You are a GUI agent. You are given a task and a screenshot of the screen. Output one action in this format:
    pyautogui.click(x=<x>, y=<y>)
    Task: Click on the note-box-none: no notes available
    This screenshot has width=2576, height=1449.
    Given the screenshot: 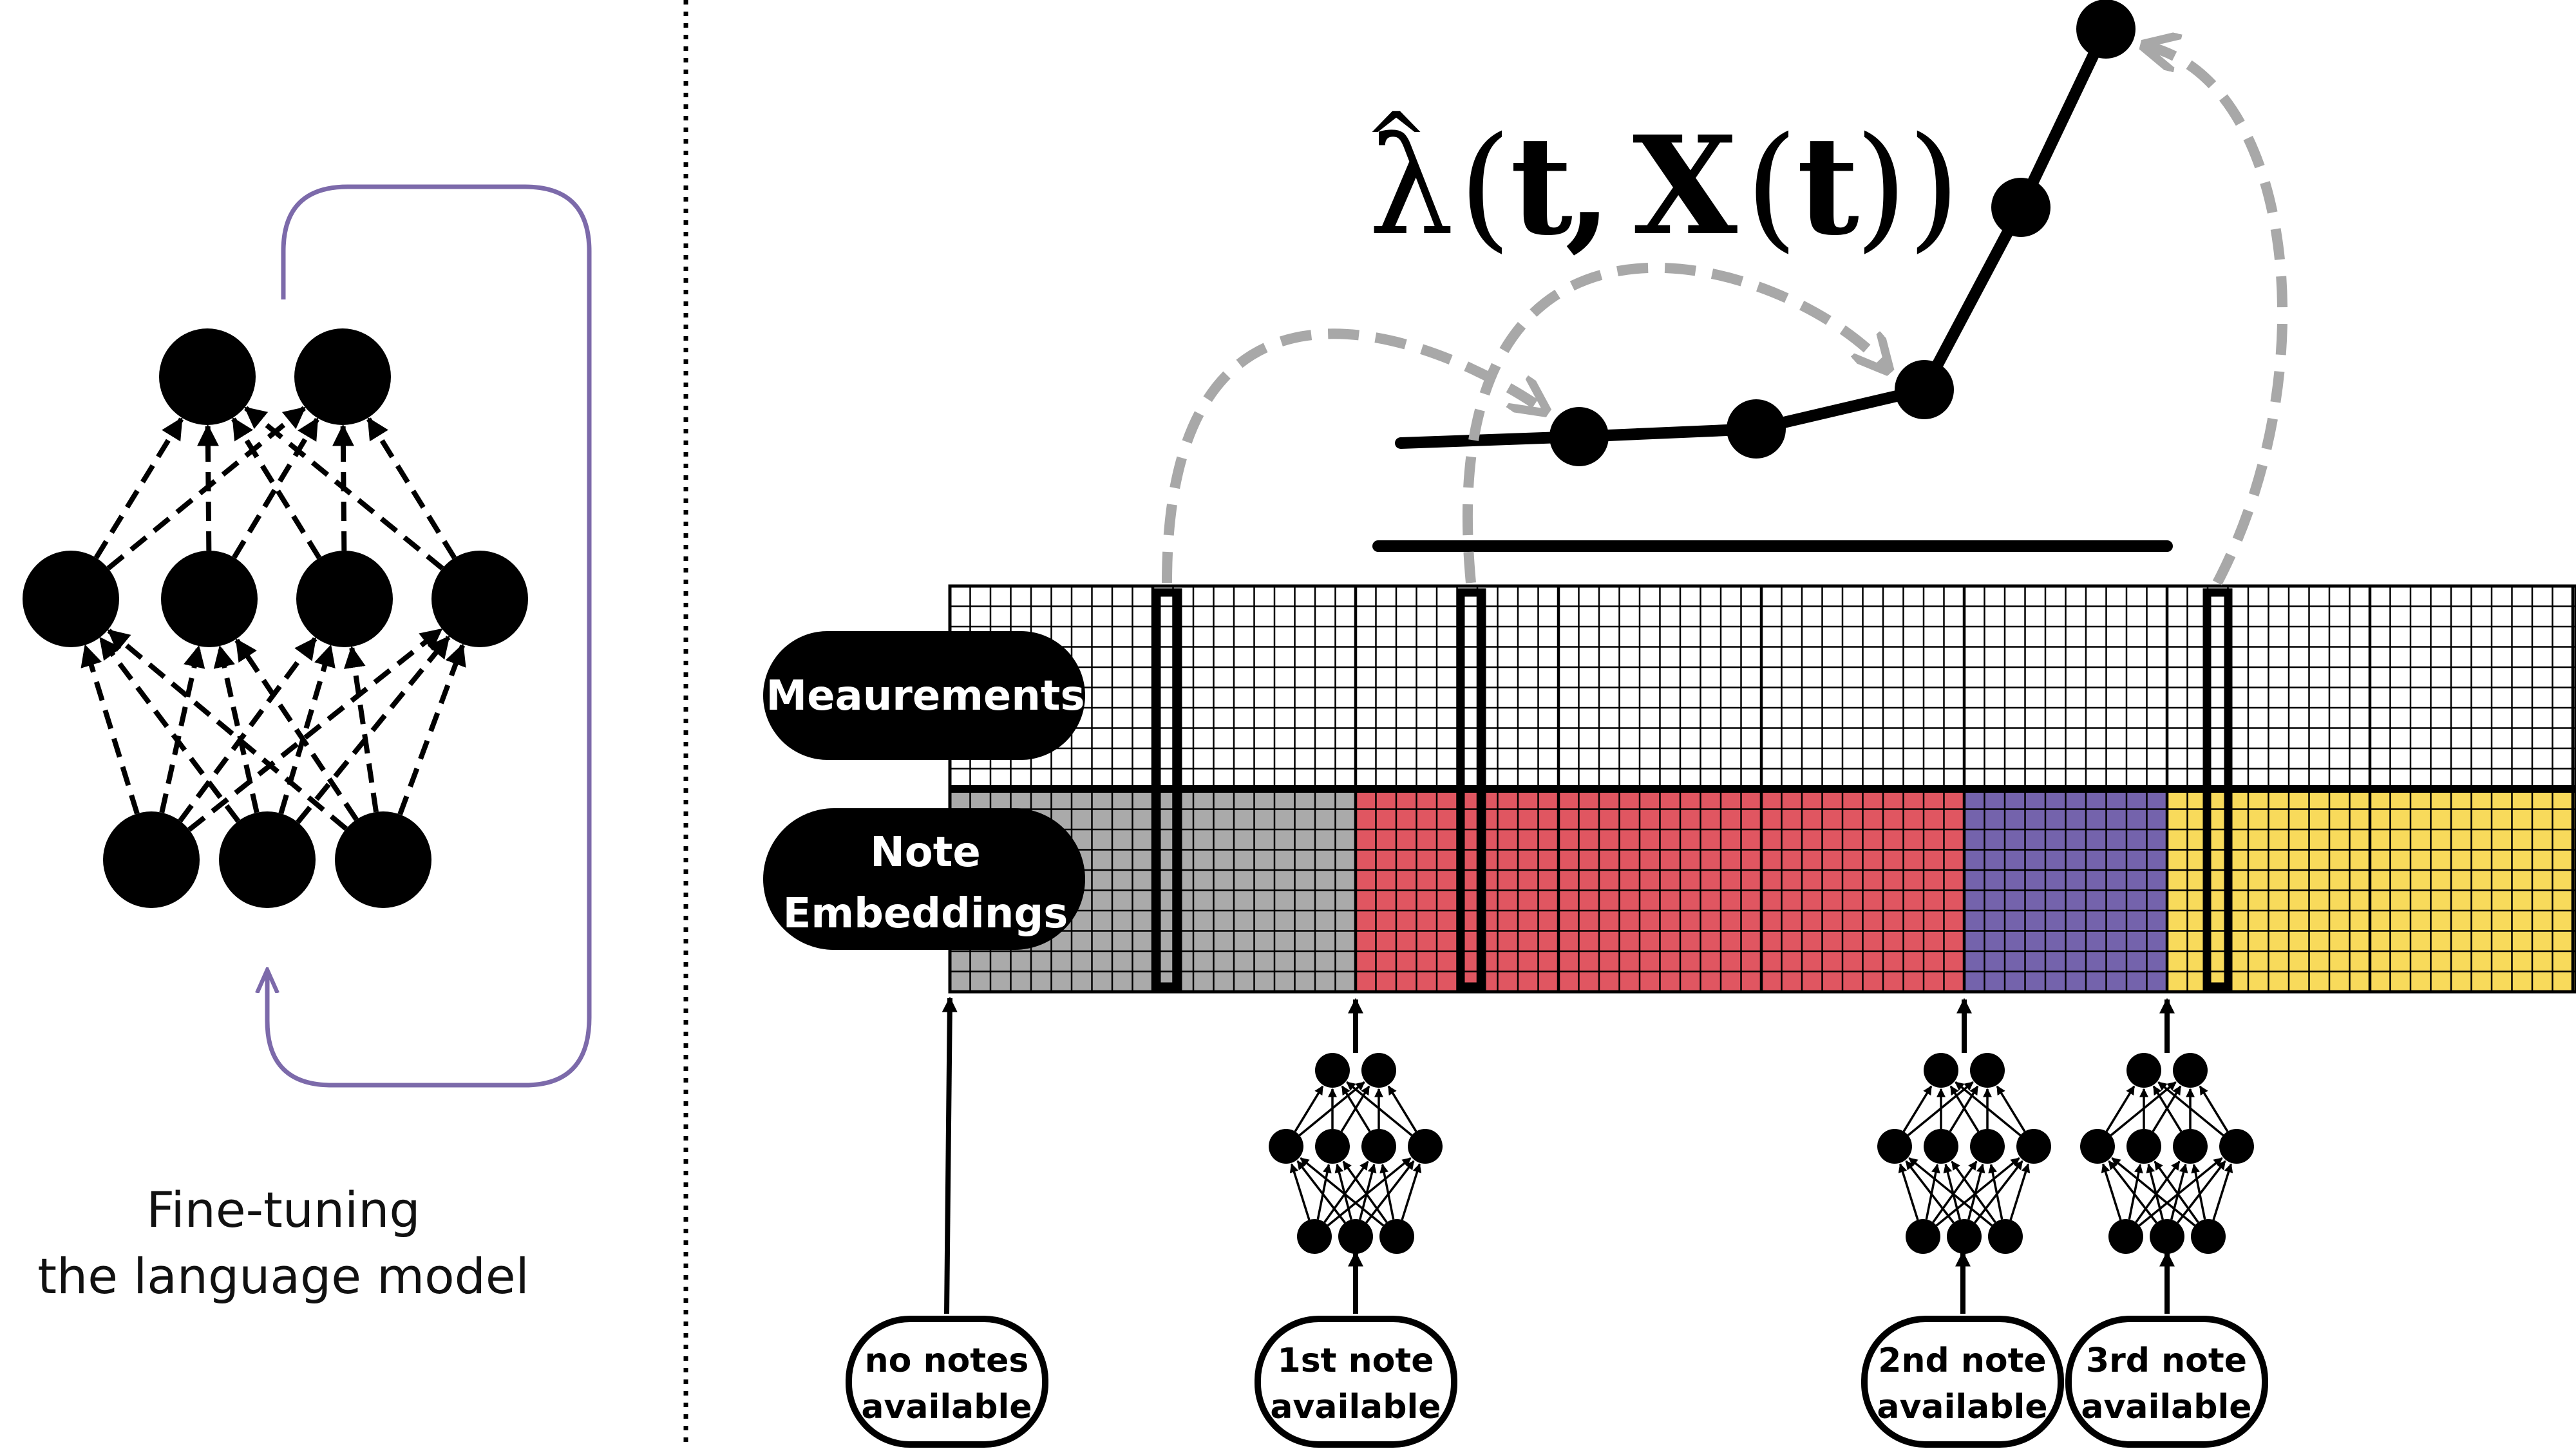 What is the action you would take?
    pyautogui.click(x=947, y=1382)
    